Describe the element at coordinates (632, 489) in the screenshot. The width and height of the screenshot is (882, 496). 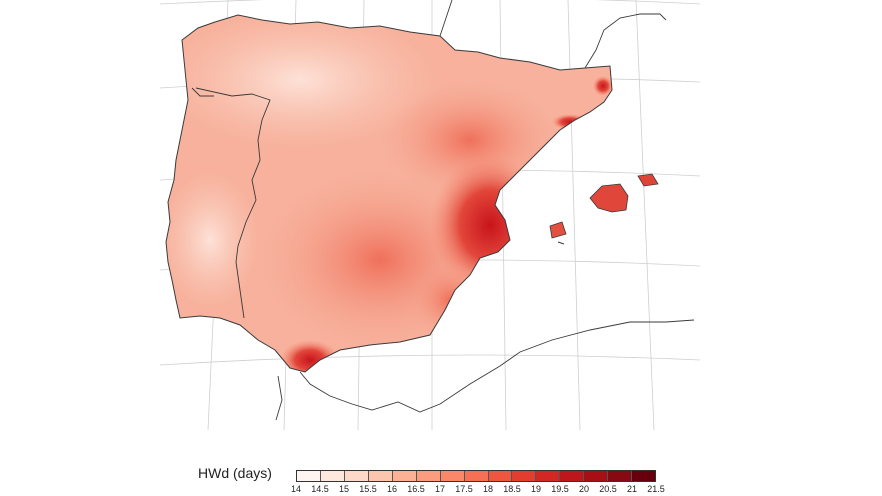
I see `legend-tick-label: 21` at that location.